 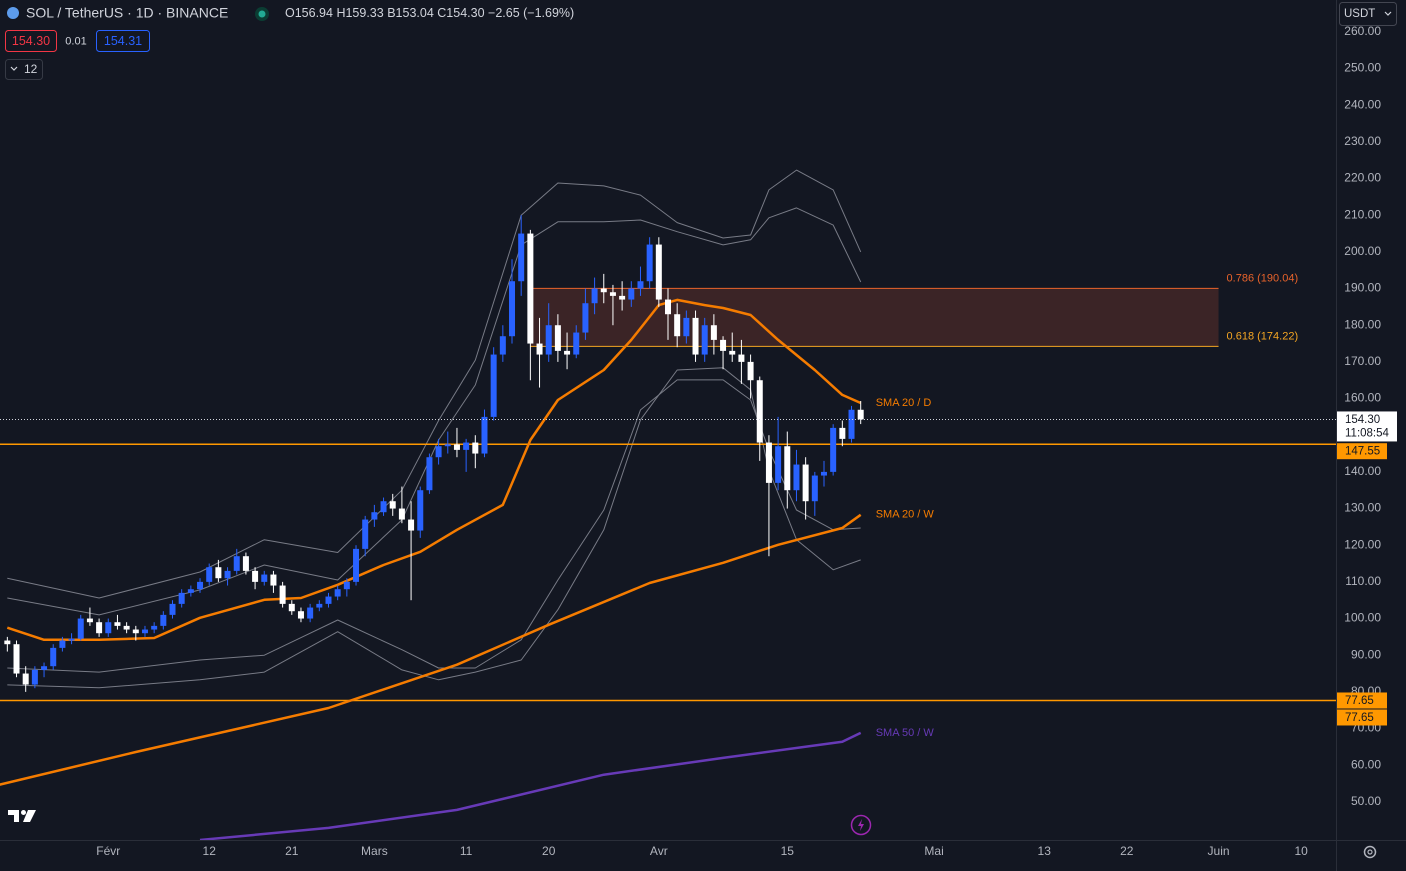 I want to click on x-tick-label: 12, so click(x=210, y=851).